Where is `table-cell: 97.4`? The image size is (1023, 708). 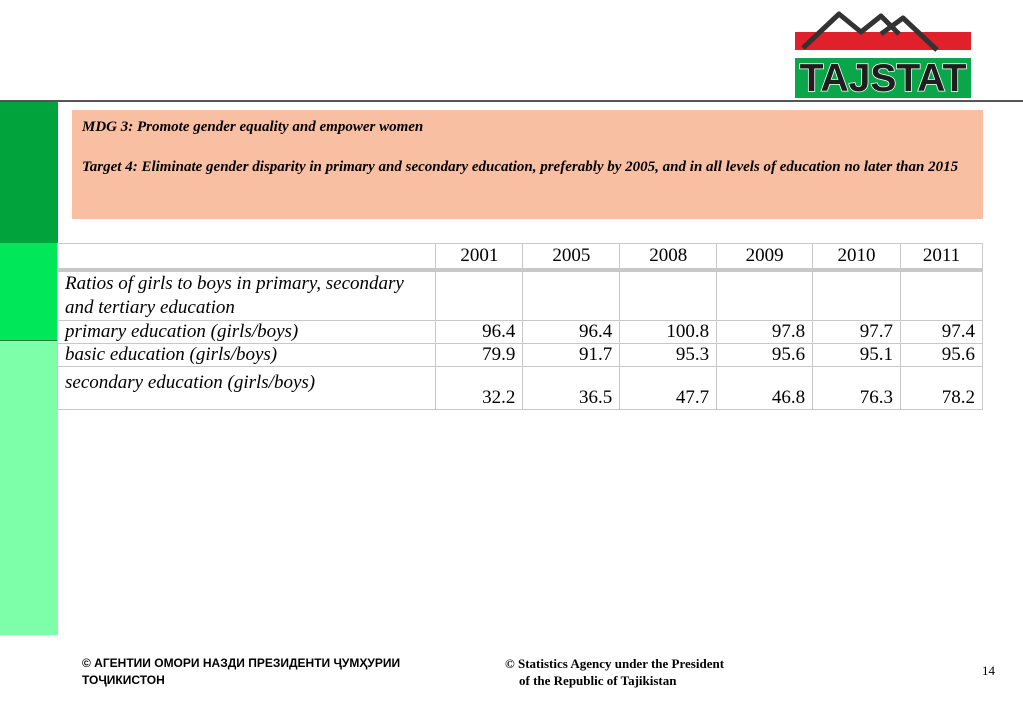
table-cell: 97.4 is located at coordinates (941, 332).